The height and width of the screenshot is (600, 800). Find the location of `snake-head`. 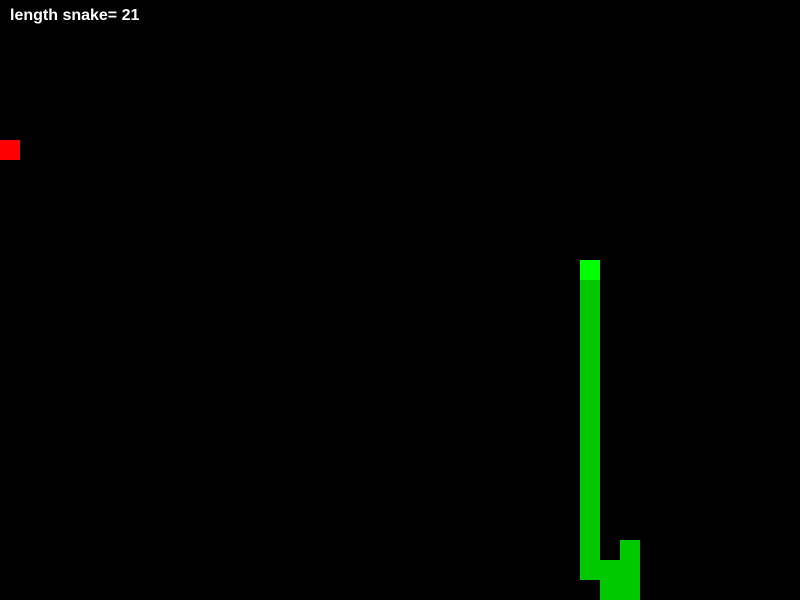

snake-head is located at coordinates (590, 270).